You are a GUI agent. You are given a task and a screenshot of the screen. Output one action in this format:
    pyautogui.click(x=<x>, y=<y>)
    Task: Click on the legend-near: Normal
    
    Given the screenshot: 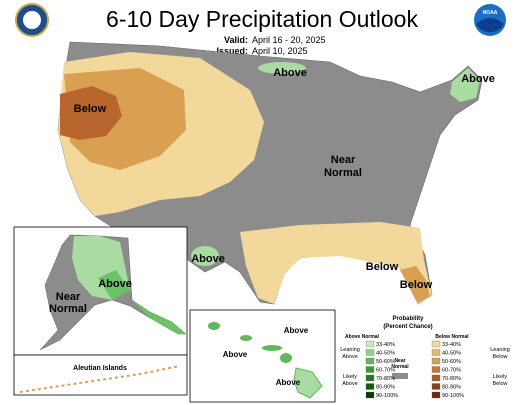 What is the action you would take?
    pyautogui.click(x=400, y=367)
    